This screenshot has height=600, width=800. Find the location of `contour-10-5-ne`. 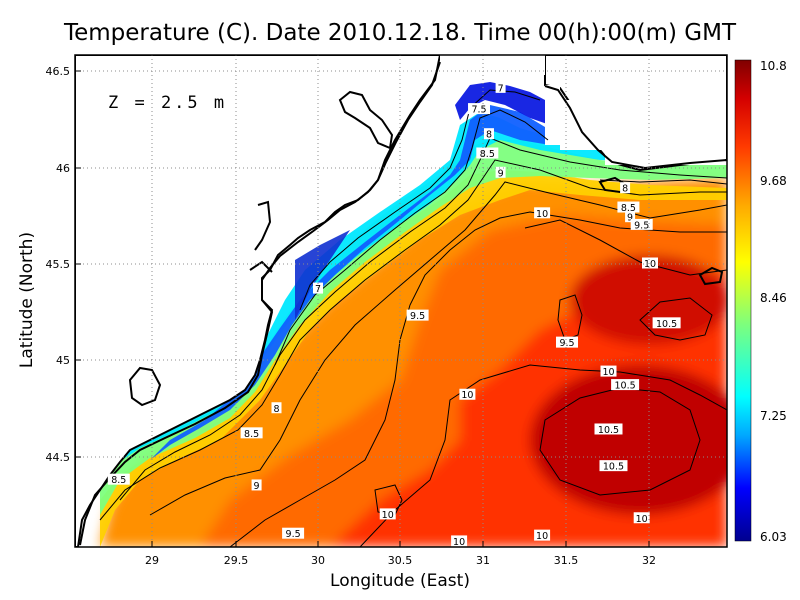

contour-10-5-ne is located at coordinates (676, 319).